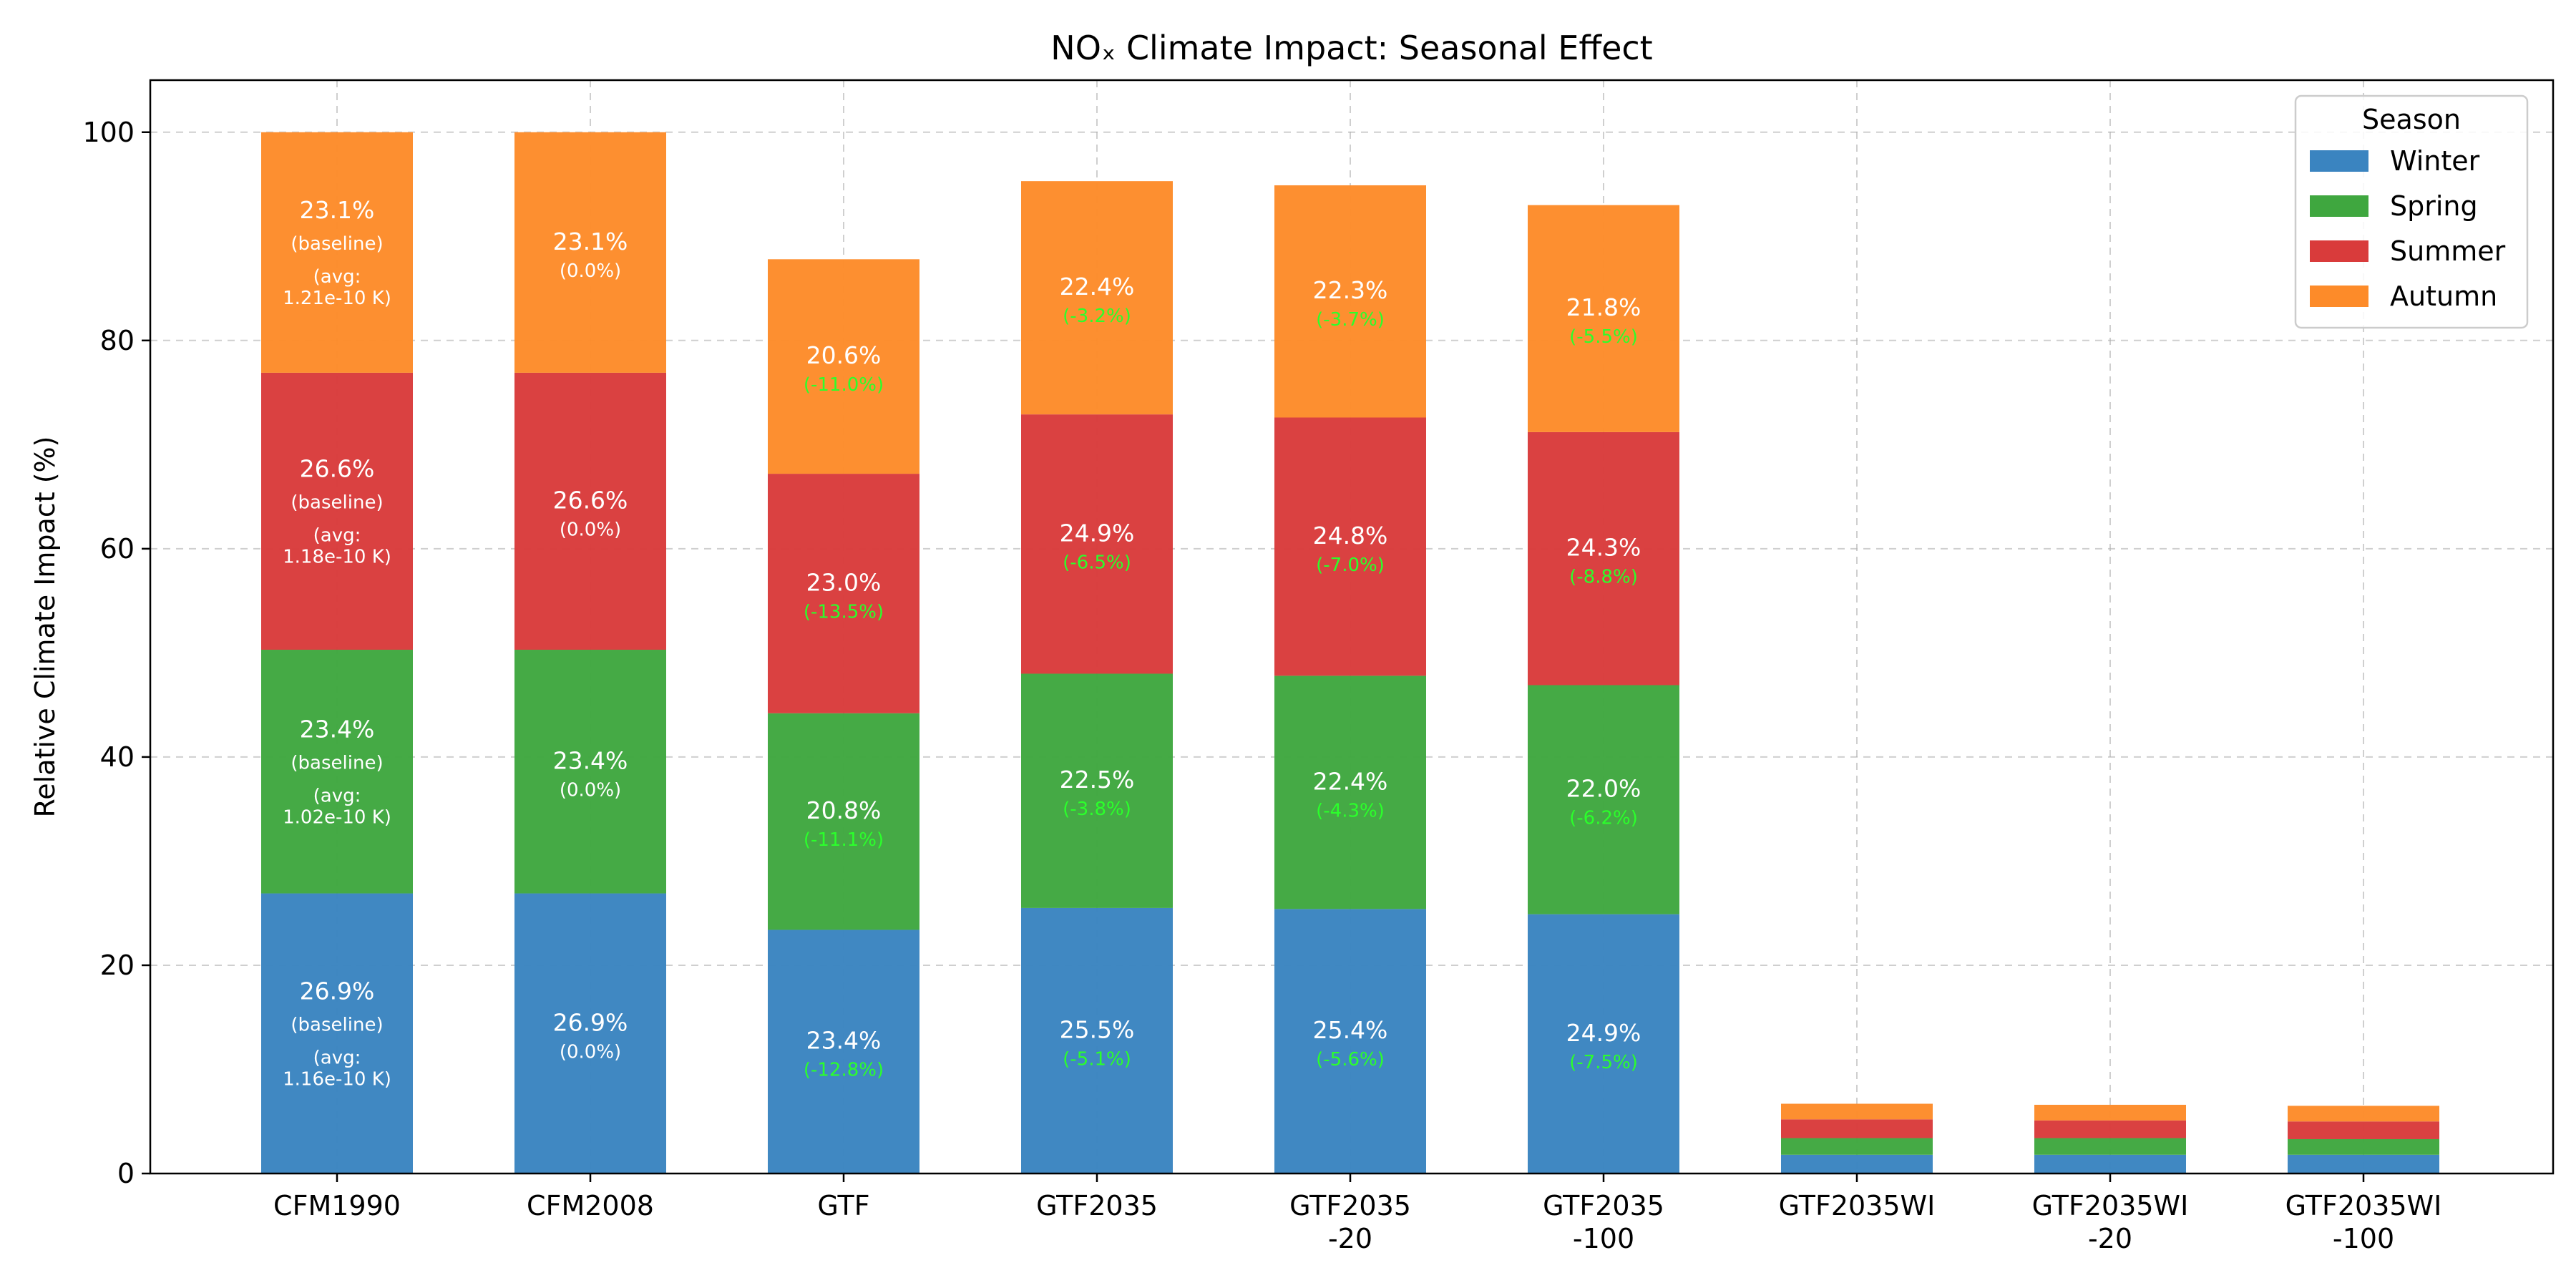  I want to click on legend-label-autumn: Autumn, so click(2443, 296).